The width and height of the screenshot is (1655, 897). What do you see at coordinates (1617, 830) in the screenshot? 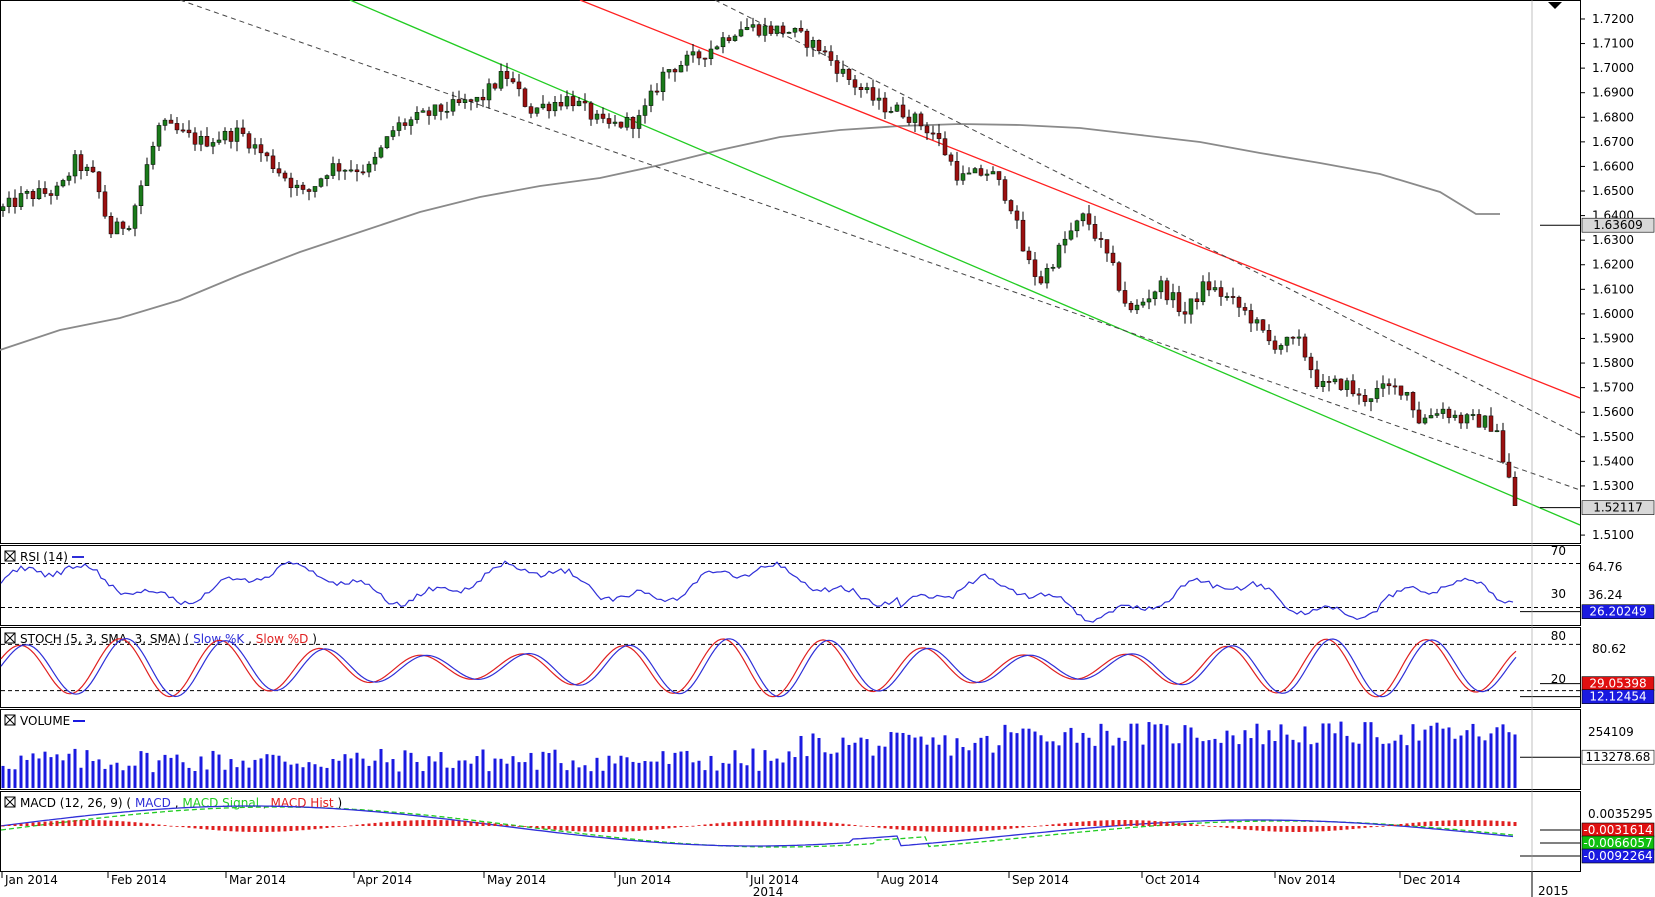
I see `value-marker-label: -0.0031614` at bounding box center [1617, 830].